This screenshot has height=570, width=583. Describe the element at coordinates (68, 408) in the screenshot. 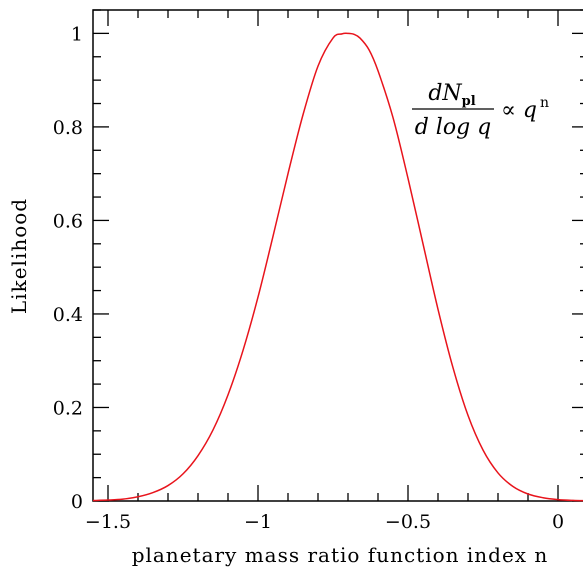

I see `y-tick-label: 0.2` at that location.